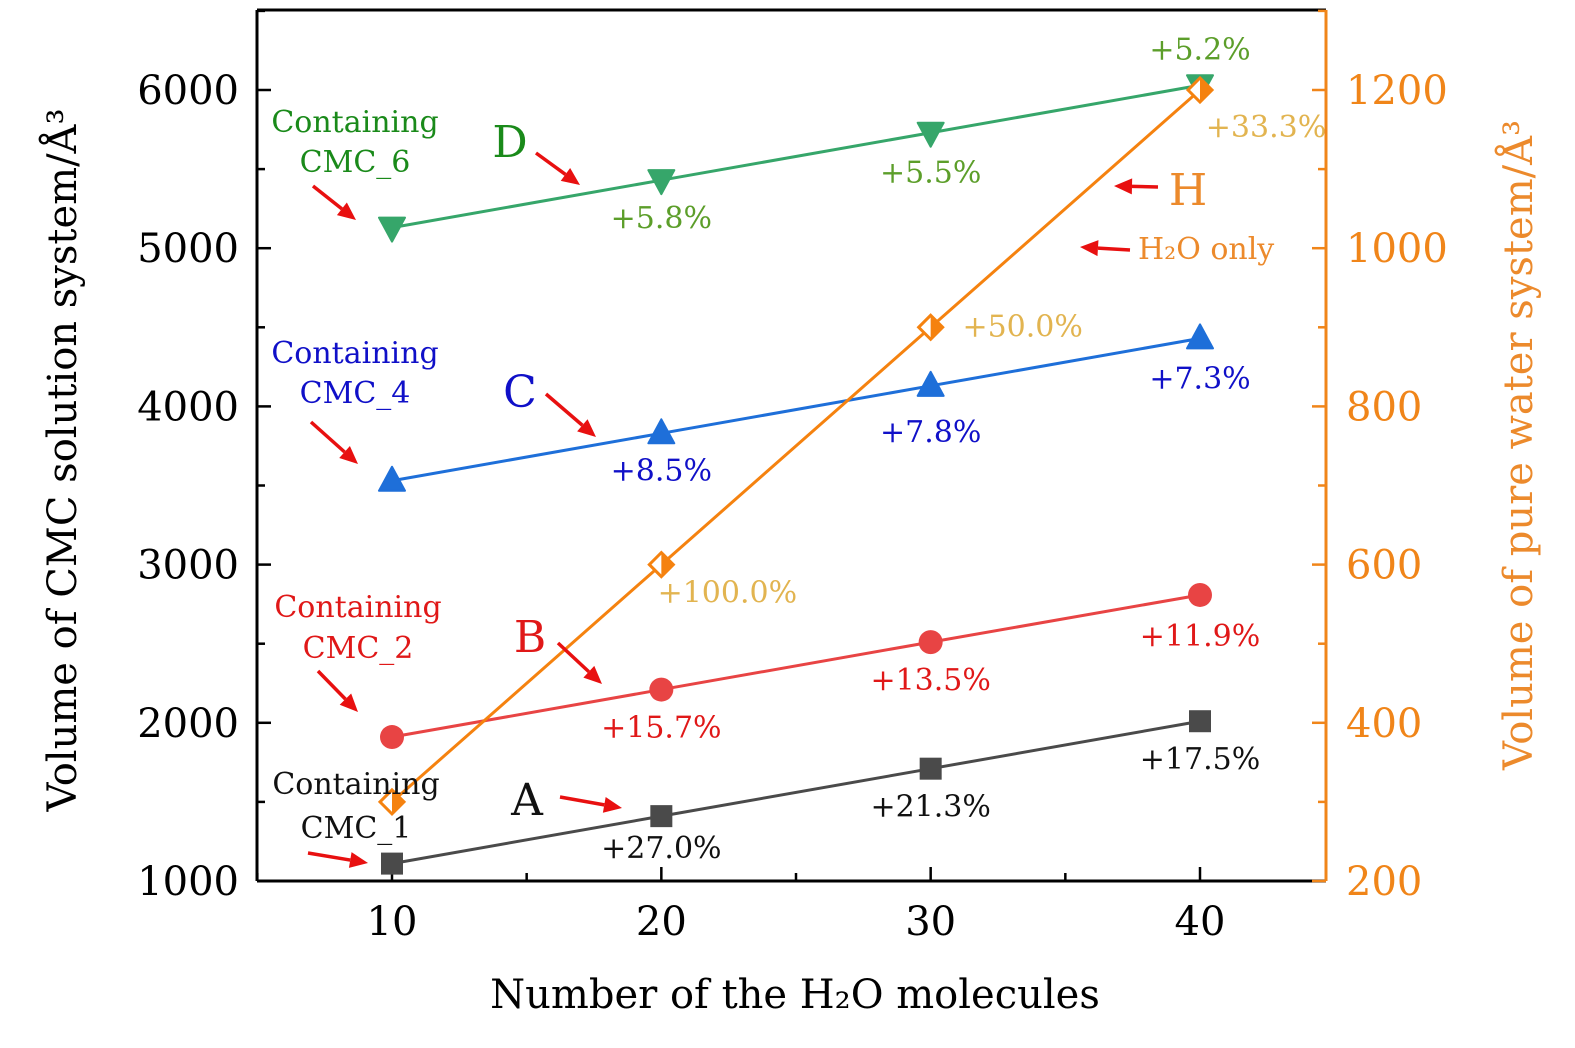  I want to click on cmc-label-A: CMC_1, so click(356, 828).